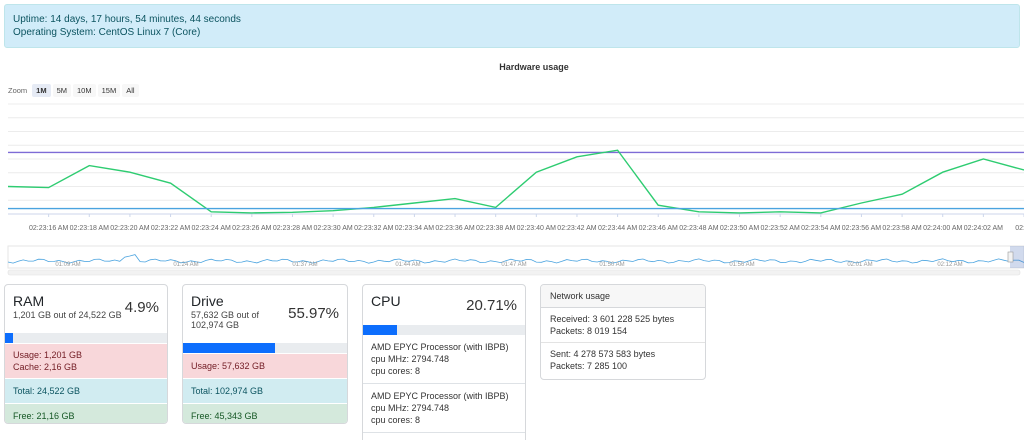 The width and height of the screenshot is (1024, 440). I want to click on chart-title: Hardware usage, so click(534, 67).